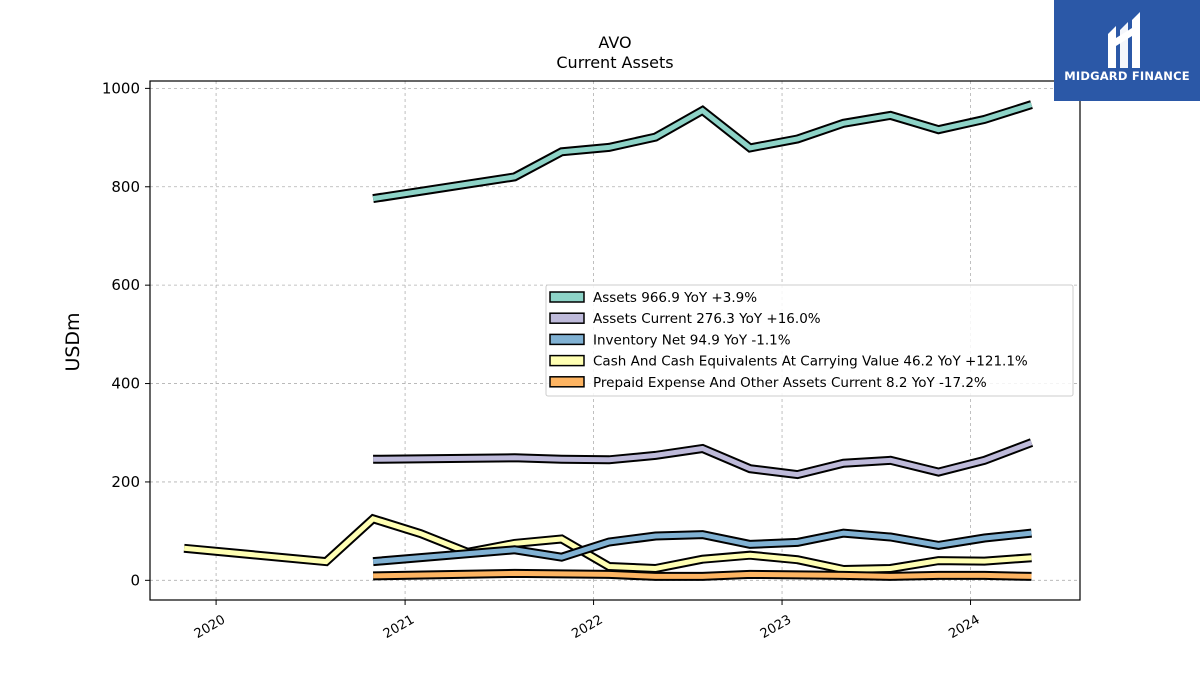  Describe the element at coordinates (964, 627) in the screenshot. I see `x-tick-label: 2024` at that location.